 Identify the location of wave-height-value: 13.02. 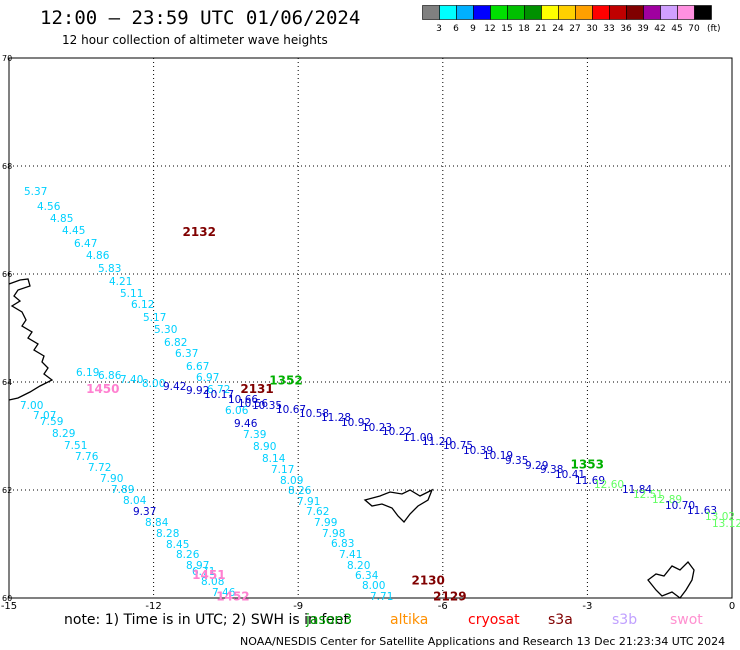
(720, 517).